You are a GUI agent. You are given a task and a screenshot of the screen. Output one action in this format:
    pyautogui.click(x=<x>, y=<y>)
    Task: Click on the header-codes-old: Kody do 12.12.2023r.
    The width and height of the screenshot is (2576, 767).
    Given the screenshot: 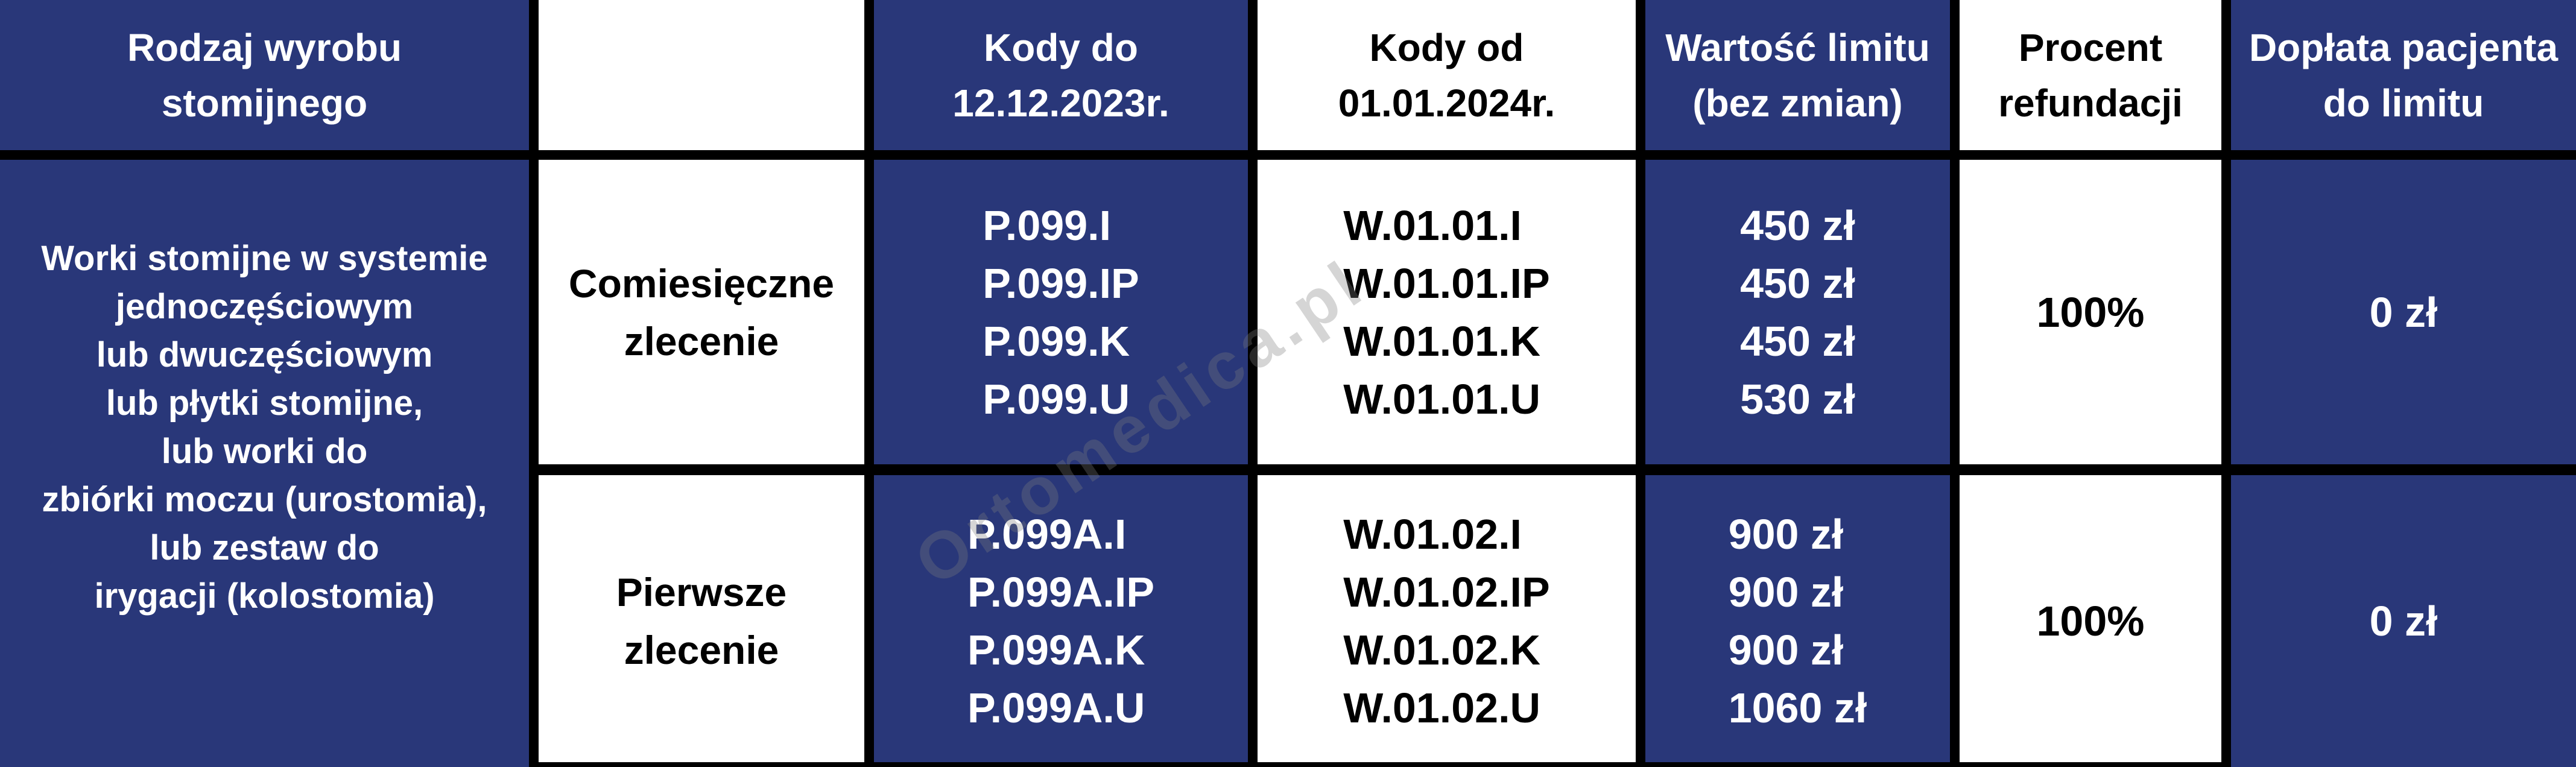 What is the action you would take?
    pyautogui.click(x=1061, y=75)
    